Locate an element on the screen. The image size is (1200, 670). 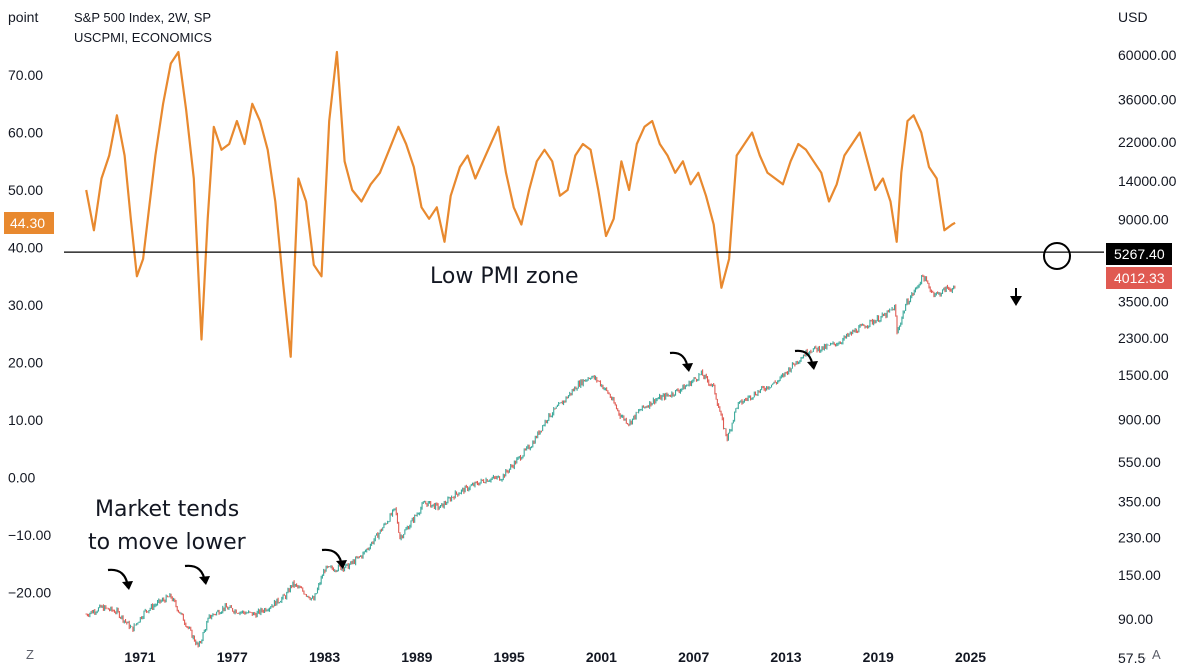
auto-scale-toggle-right: A is located at coordinates (1157, 654).